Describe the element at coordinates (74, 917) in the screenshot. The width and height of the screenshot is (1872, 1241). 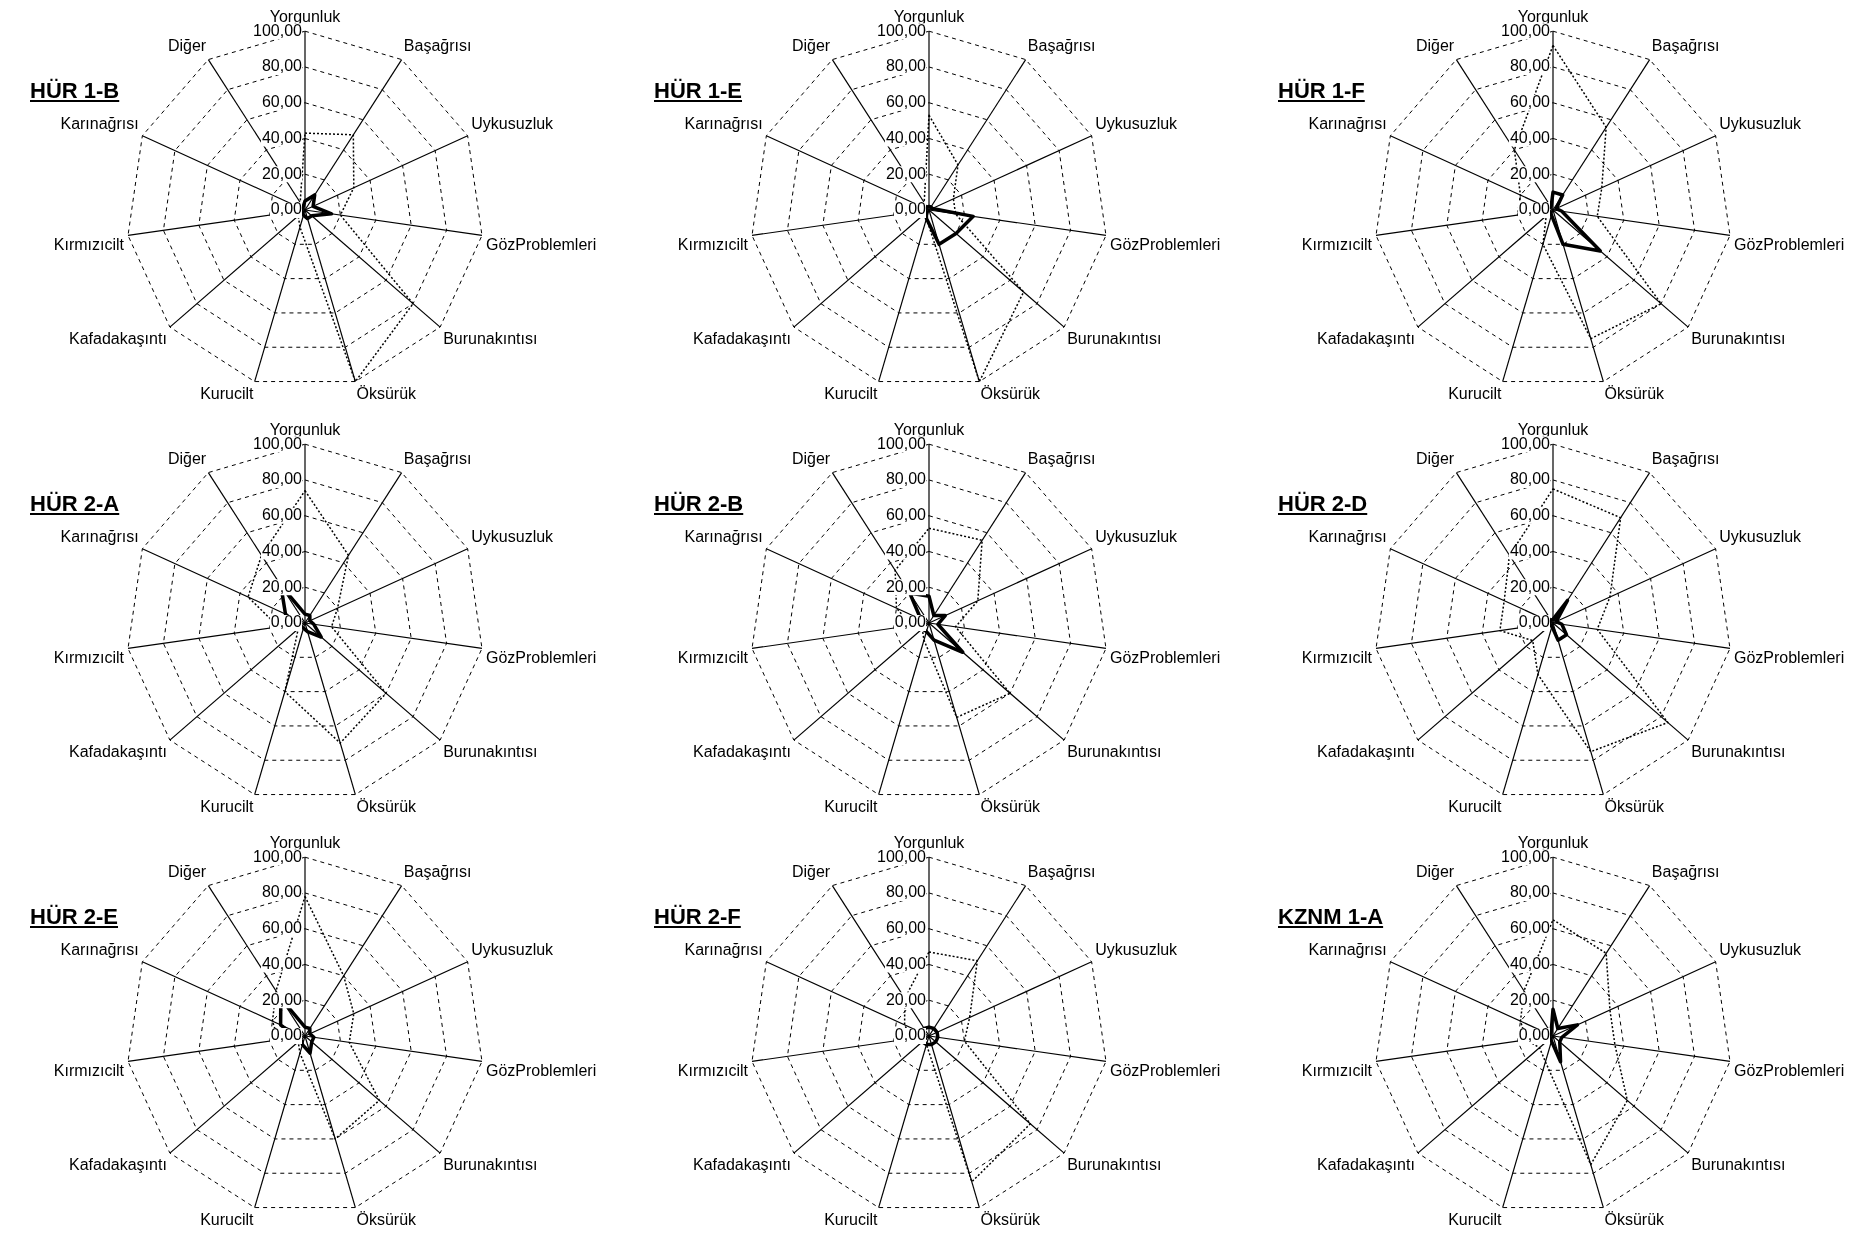
I see `text: HÜR 2-E` at that location.